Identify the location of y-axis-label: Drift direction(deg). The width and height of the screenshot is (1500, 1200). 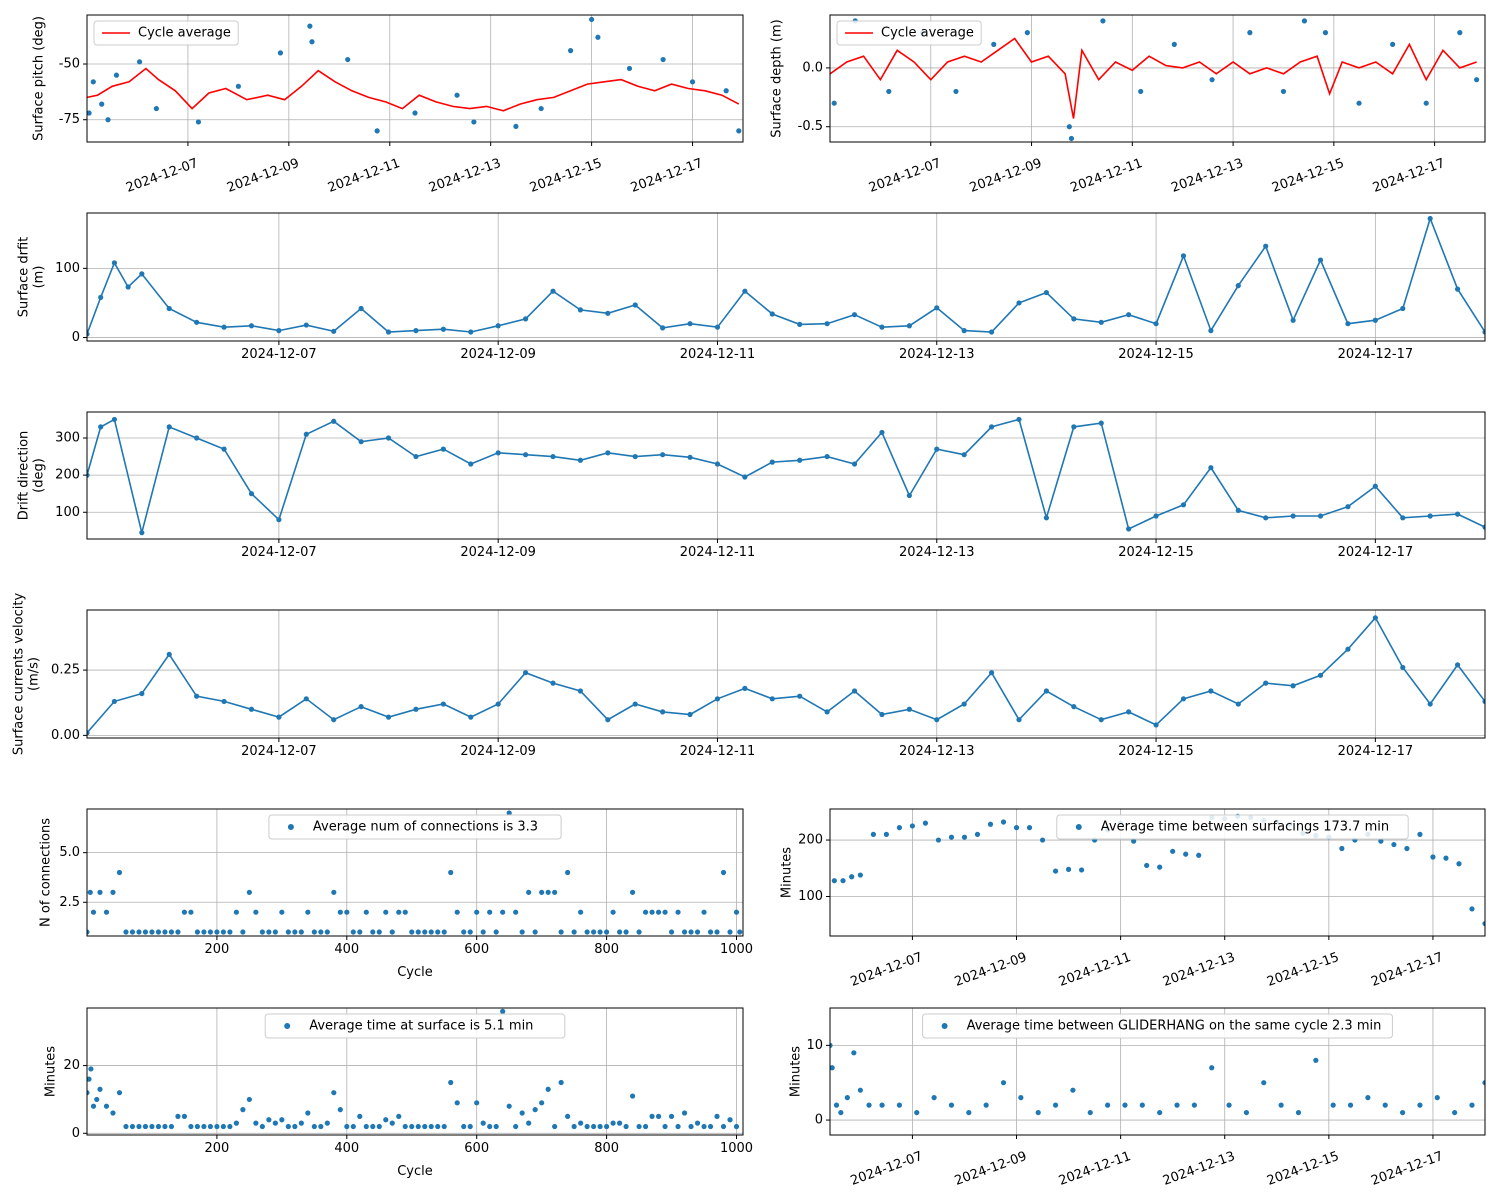
(31, 476).